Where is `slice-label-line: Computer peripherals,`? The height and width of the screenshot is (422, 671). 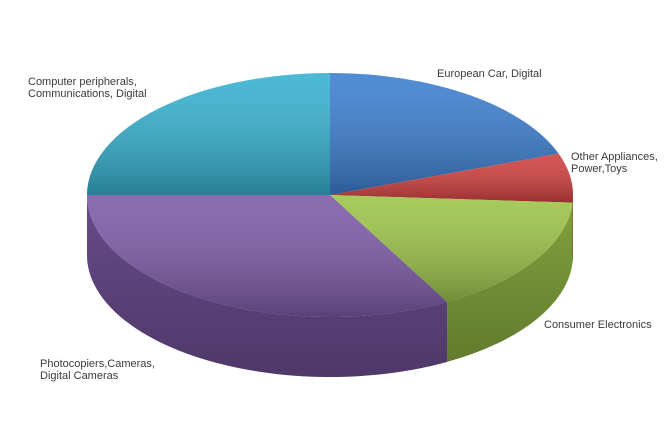 slice-label-line: Computer peripherals, is located at coordinates (82, 82).